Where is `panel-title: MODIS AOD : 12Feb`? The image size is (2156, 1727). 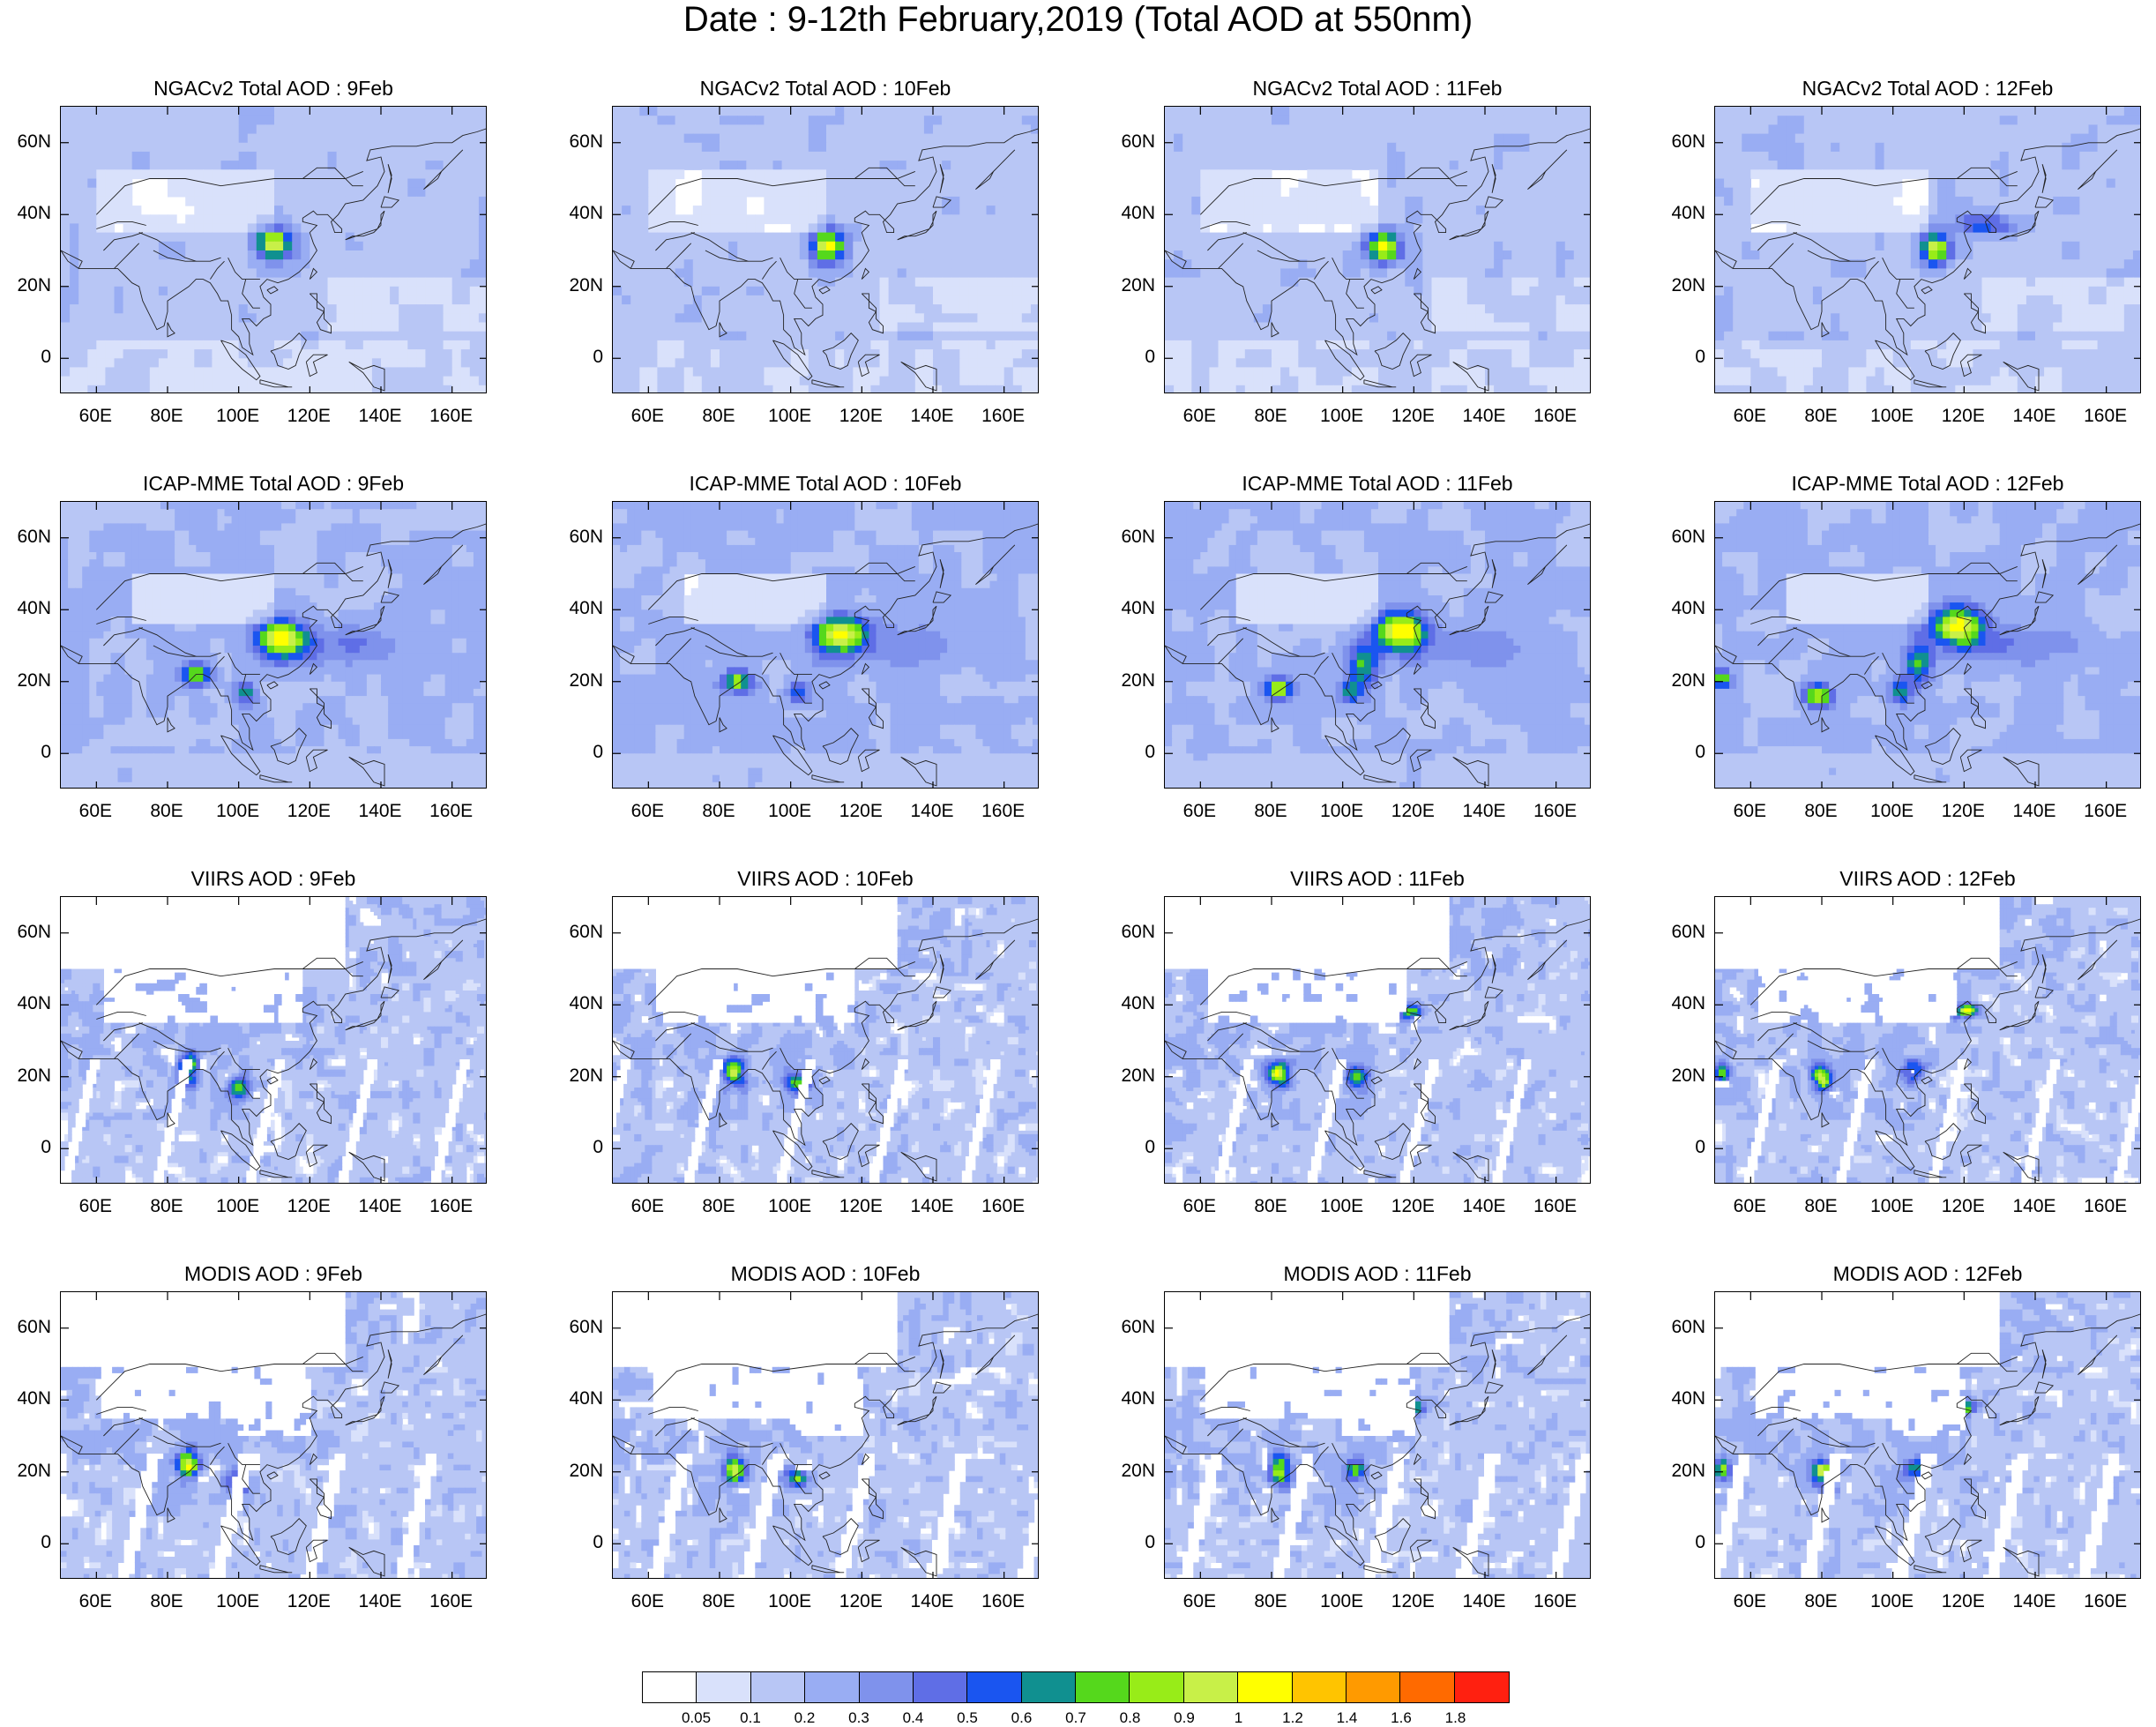 panel-title: MODIS AOD : 12Feb is located at coordinates (1905, 1274).